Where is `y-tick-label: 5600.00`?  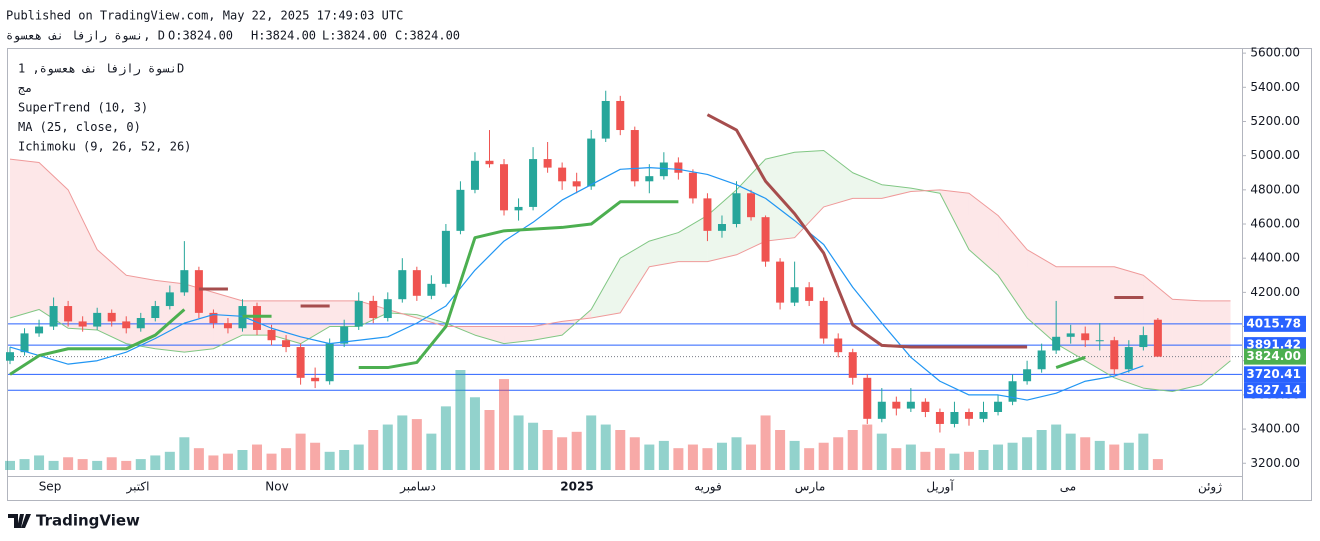
y-tick-label: 5600.00 is located at coordinates (1275, 53).